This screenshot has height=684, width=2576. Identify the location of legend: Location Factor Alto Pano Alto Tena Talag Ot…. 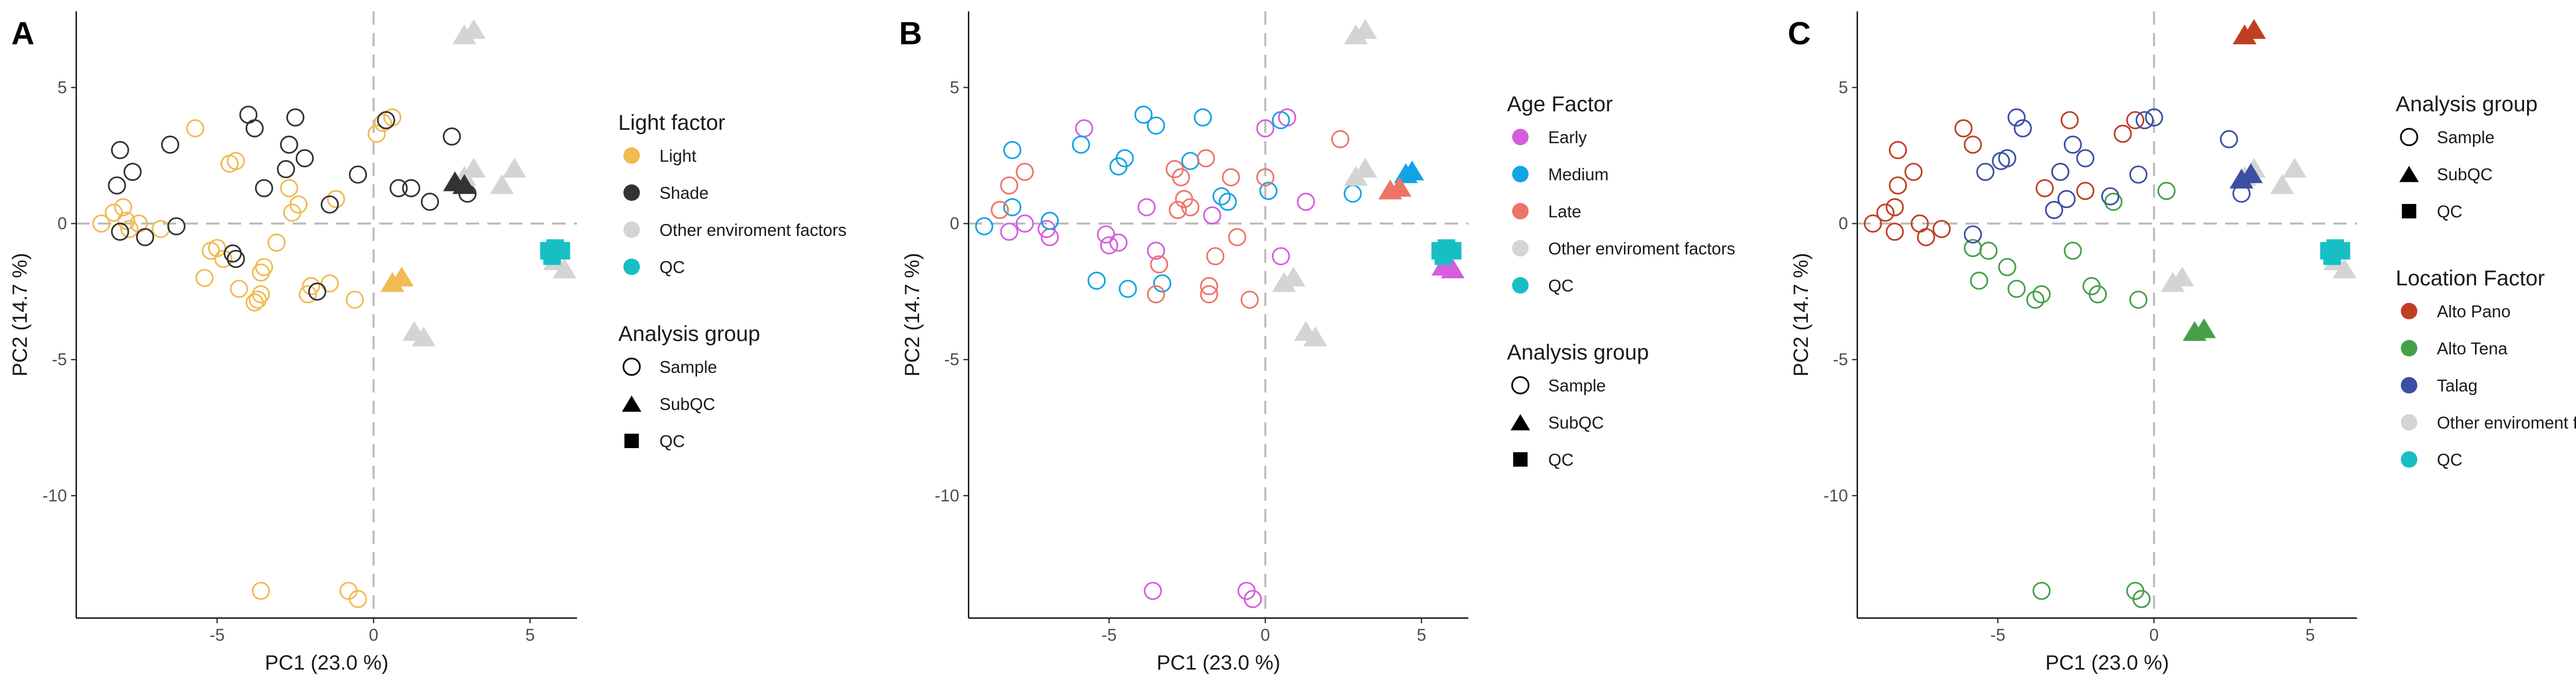
(2486, 367).